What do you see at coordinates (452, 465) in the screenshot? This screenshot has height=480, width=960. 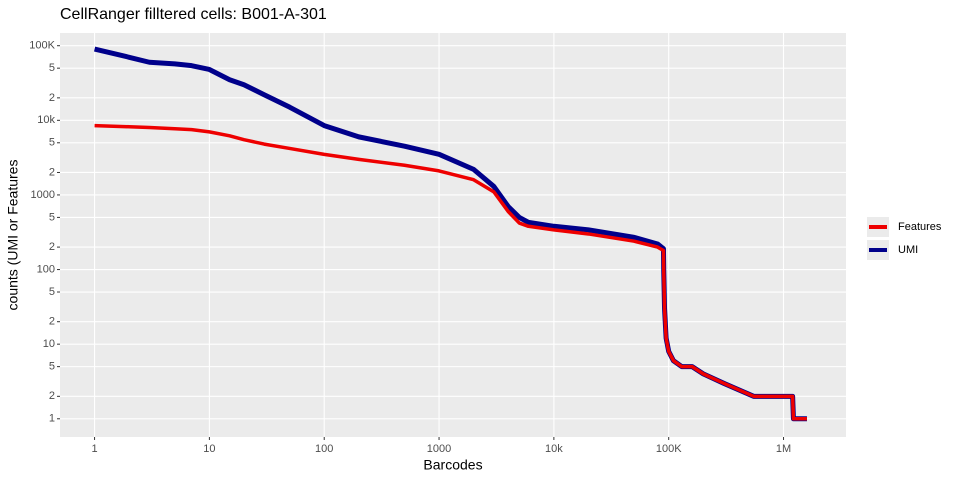 I see `x-axis-label: Barcodes` at bounding box center [452, 465].